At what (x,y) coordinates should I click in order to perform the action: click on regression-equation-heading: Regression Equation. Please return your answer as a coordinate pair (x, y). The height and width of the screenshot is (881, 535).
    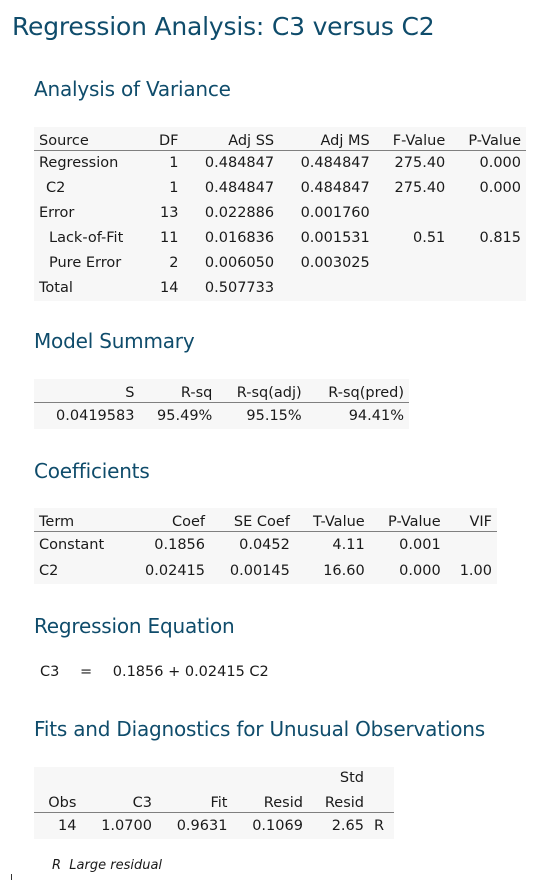
    Looking at the image, I should click on (134, 626).